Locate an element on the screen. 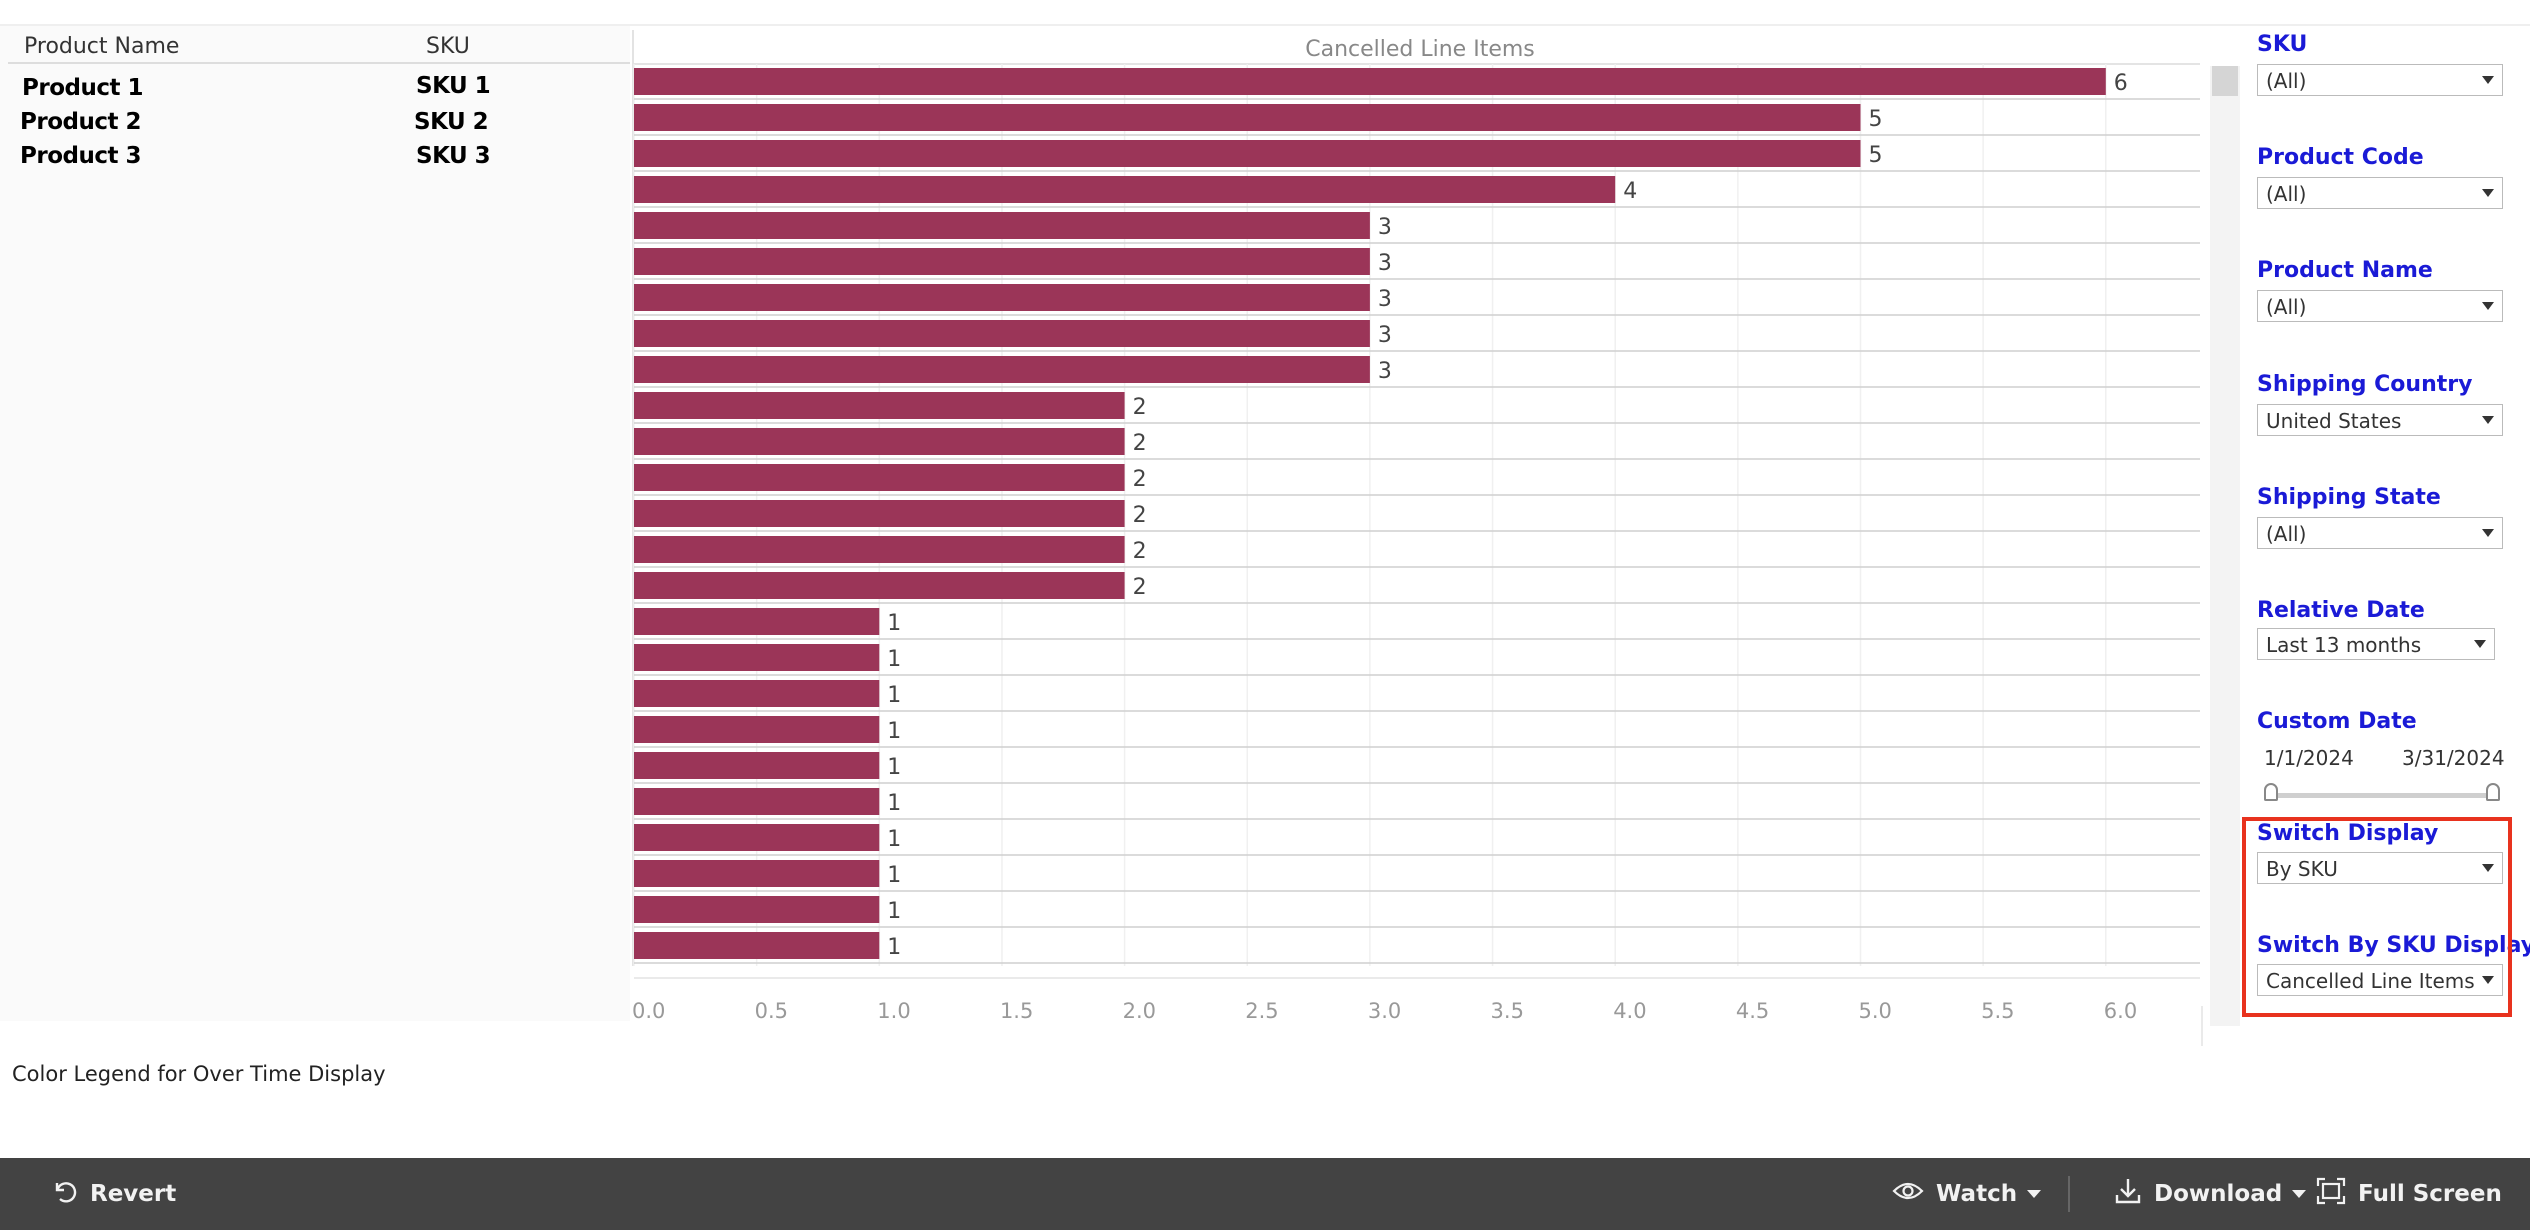  revert-button: Revert is located at coordinates (113, 1194).